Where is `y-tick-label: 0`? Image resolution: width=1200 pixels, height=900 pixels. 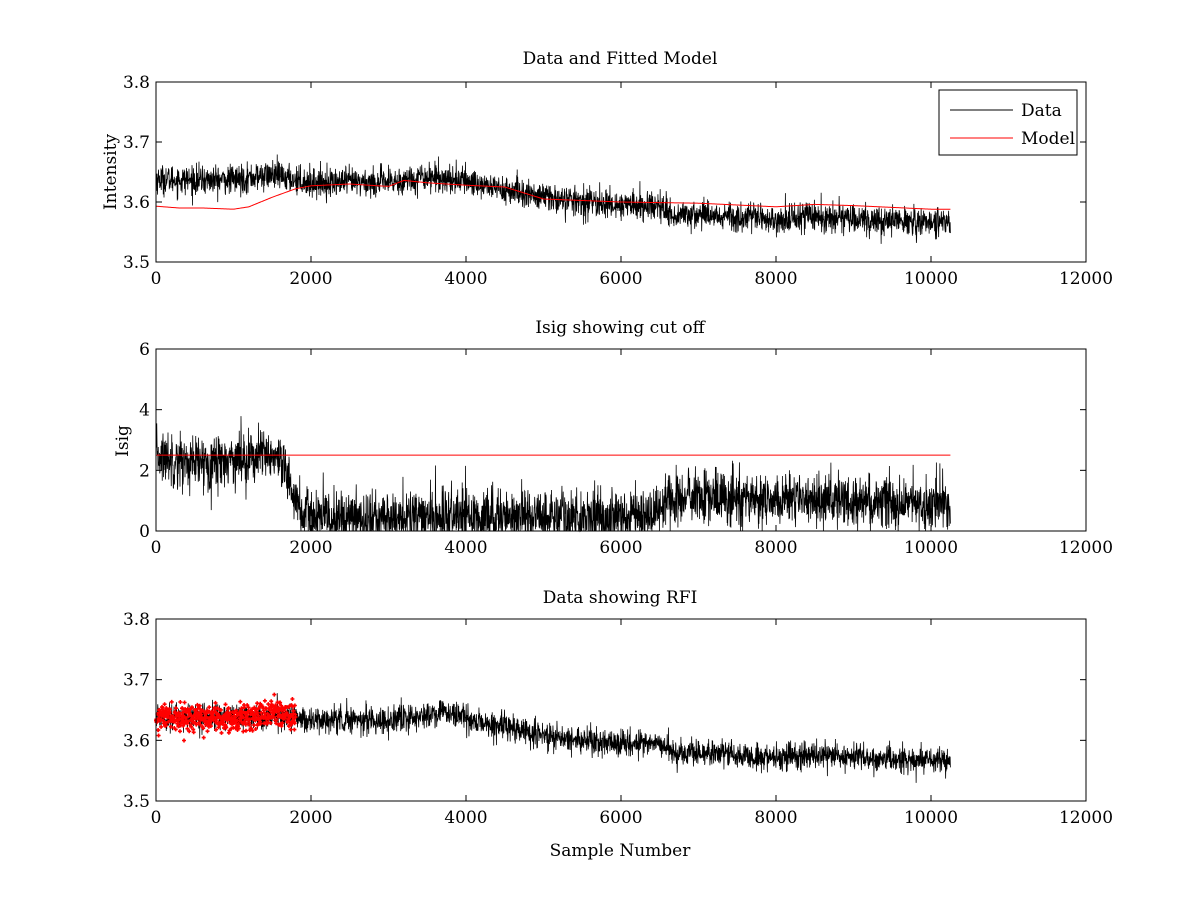
y-tick-label: 0 is located at coordinates (144, 532).